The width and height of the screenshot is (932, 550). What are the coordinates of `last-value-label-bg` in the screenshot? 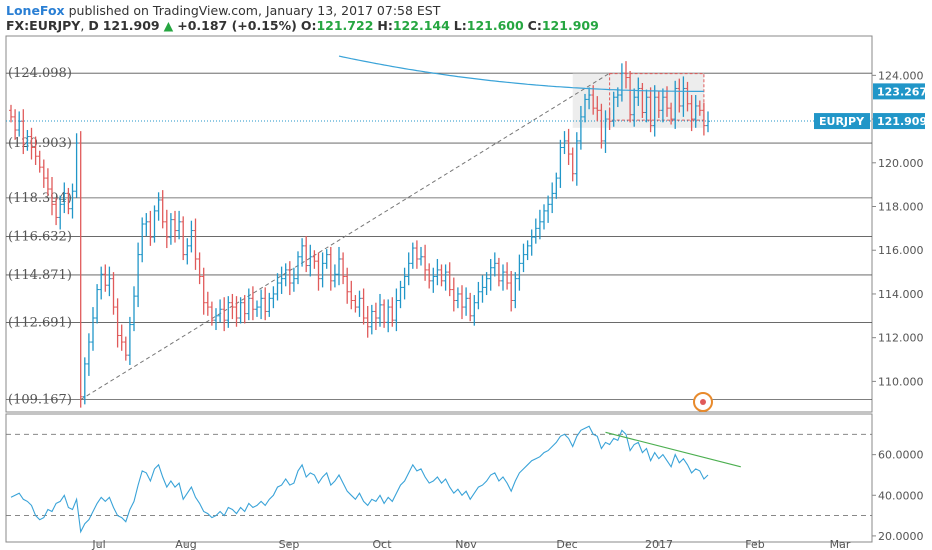 It's located at (899, 121).